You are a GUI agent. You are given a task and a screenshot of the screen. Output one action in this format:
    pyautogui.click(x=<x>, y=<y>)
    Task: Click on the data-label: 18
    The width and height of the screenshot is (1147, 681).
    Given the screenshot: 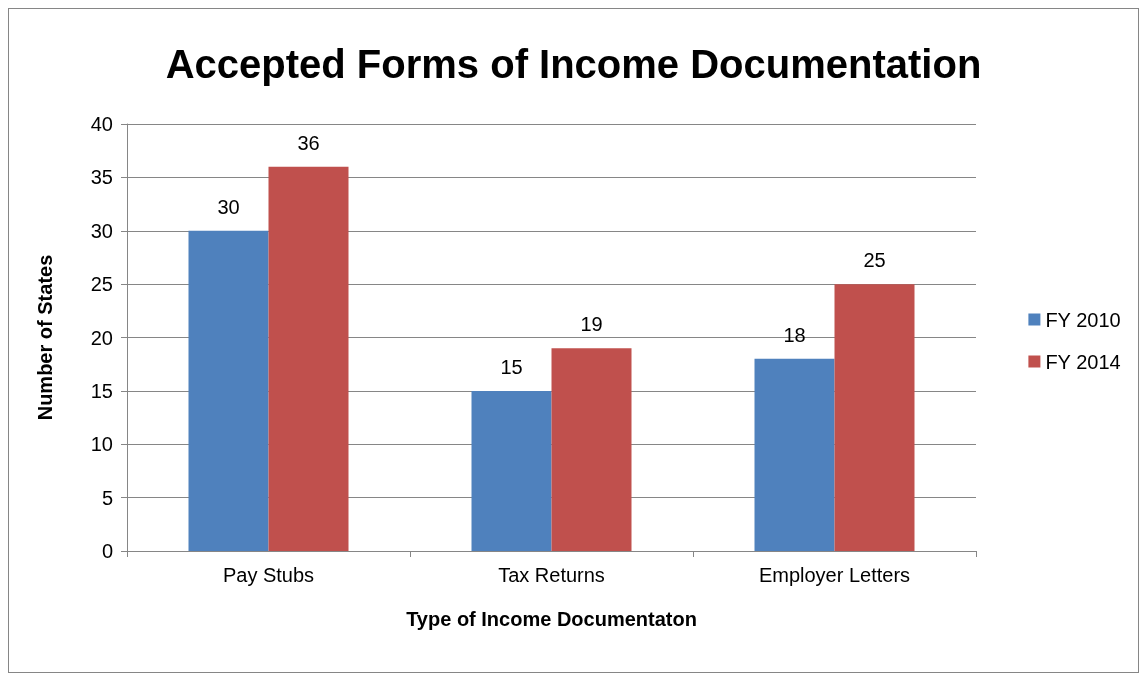 What is the action you would take?
    pyautogui.click(x=794, y=334)
    